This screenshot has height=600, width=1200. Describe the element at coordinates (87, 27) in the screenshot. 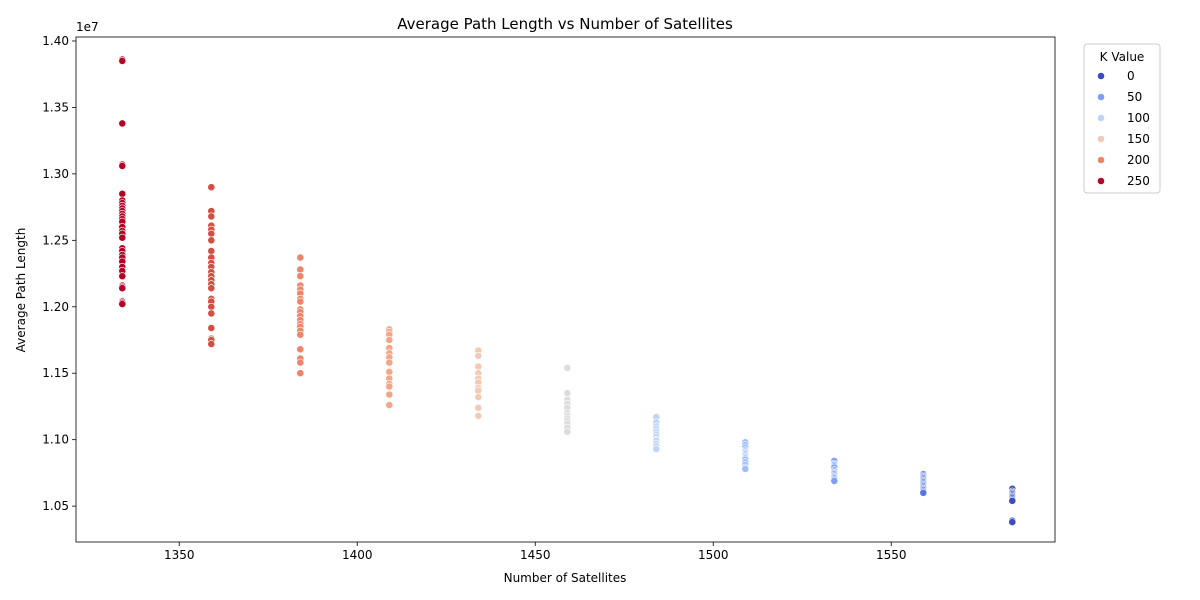

I see `y-offset-label: 1e7` at that location.